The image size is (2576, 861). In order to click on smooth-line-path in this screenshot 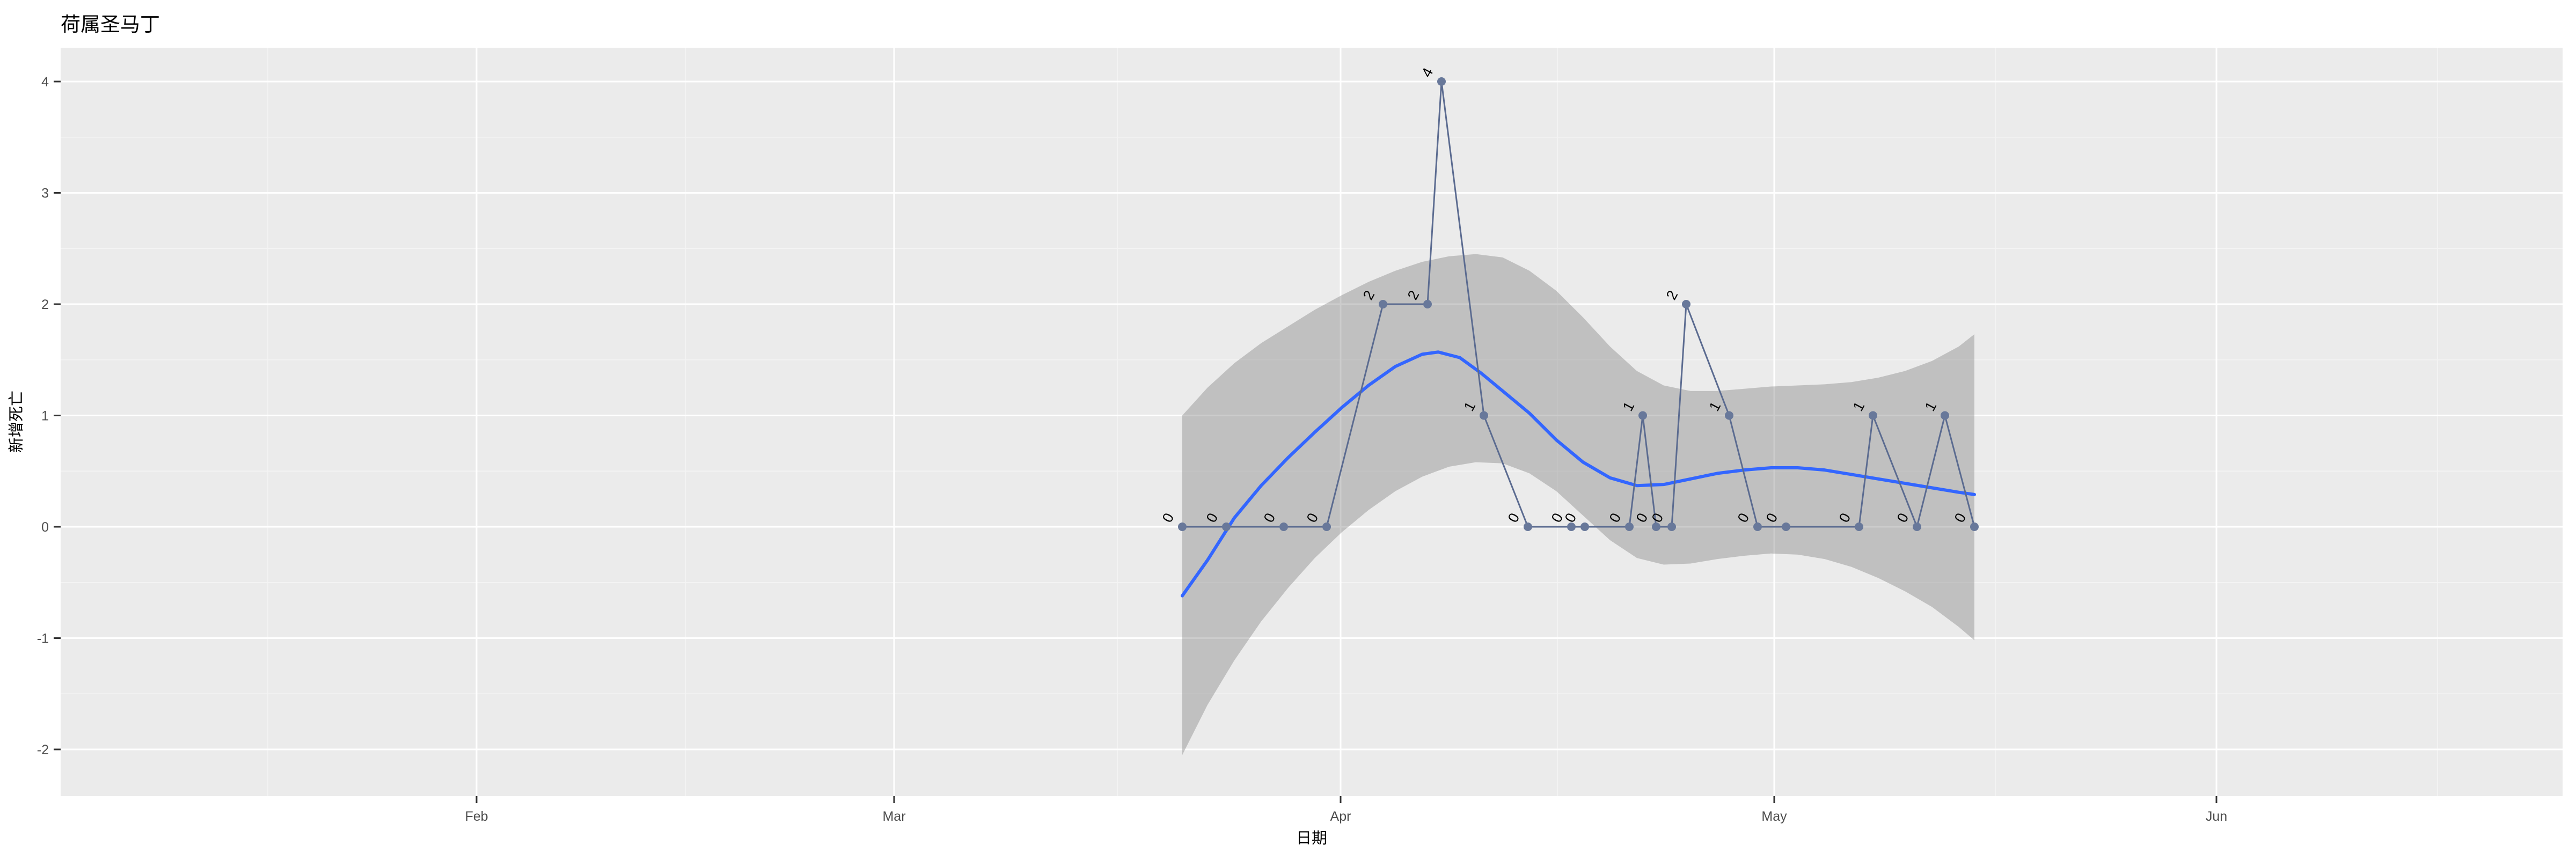, I will do `click(1578, 474)`.